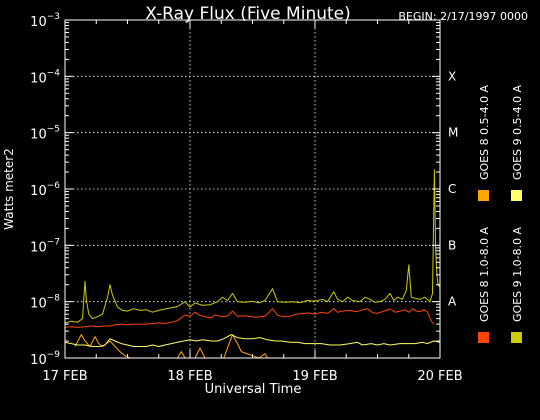  Describe the element at coordinates (189, 376) in the screenshot. I see `x-tick-label: 18 FEB` at that location.